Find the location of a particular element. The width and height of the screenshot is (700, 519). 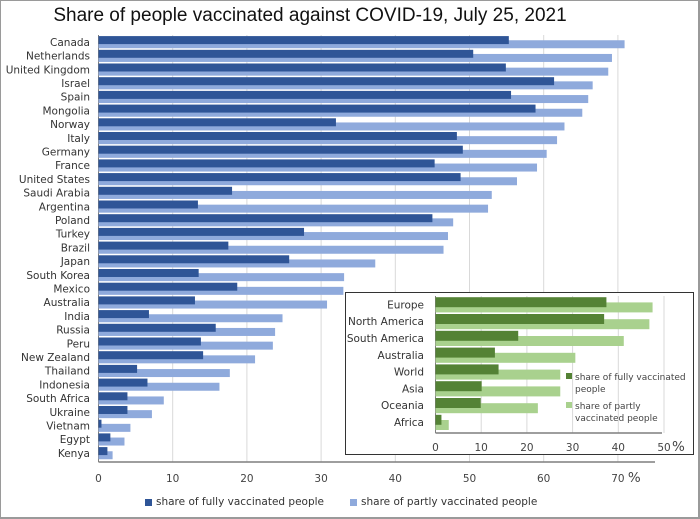

inset-tick-label: 30 is located at coordinates (572, 448).